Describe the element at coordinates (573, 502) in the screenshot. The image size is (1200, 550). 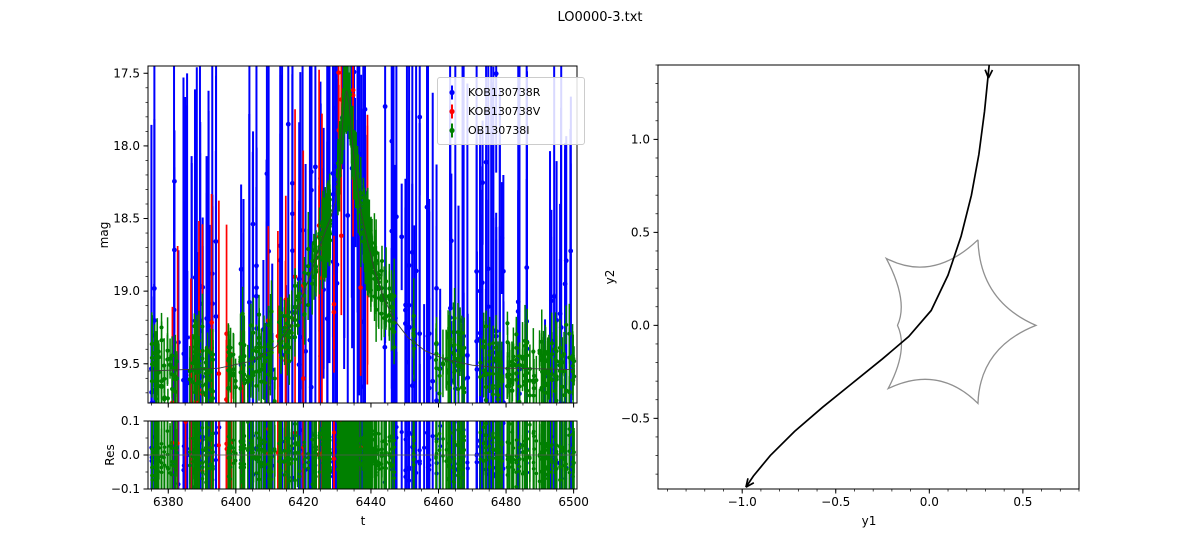
I see `tick-label: 6500` at that location.